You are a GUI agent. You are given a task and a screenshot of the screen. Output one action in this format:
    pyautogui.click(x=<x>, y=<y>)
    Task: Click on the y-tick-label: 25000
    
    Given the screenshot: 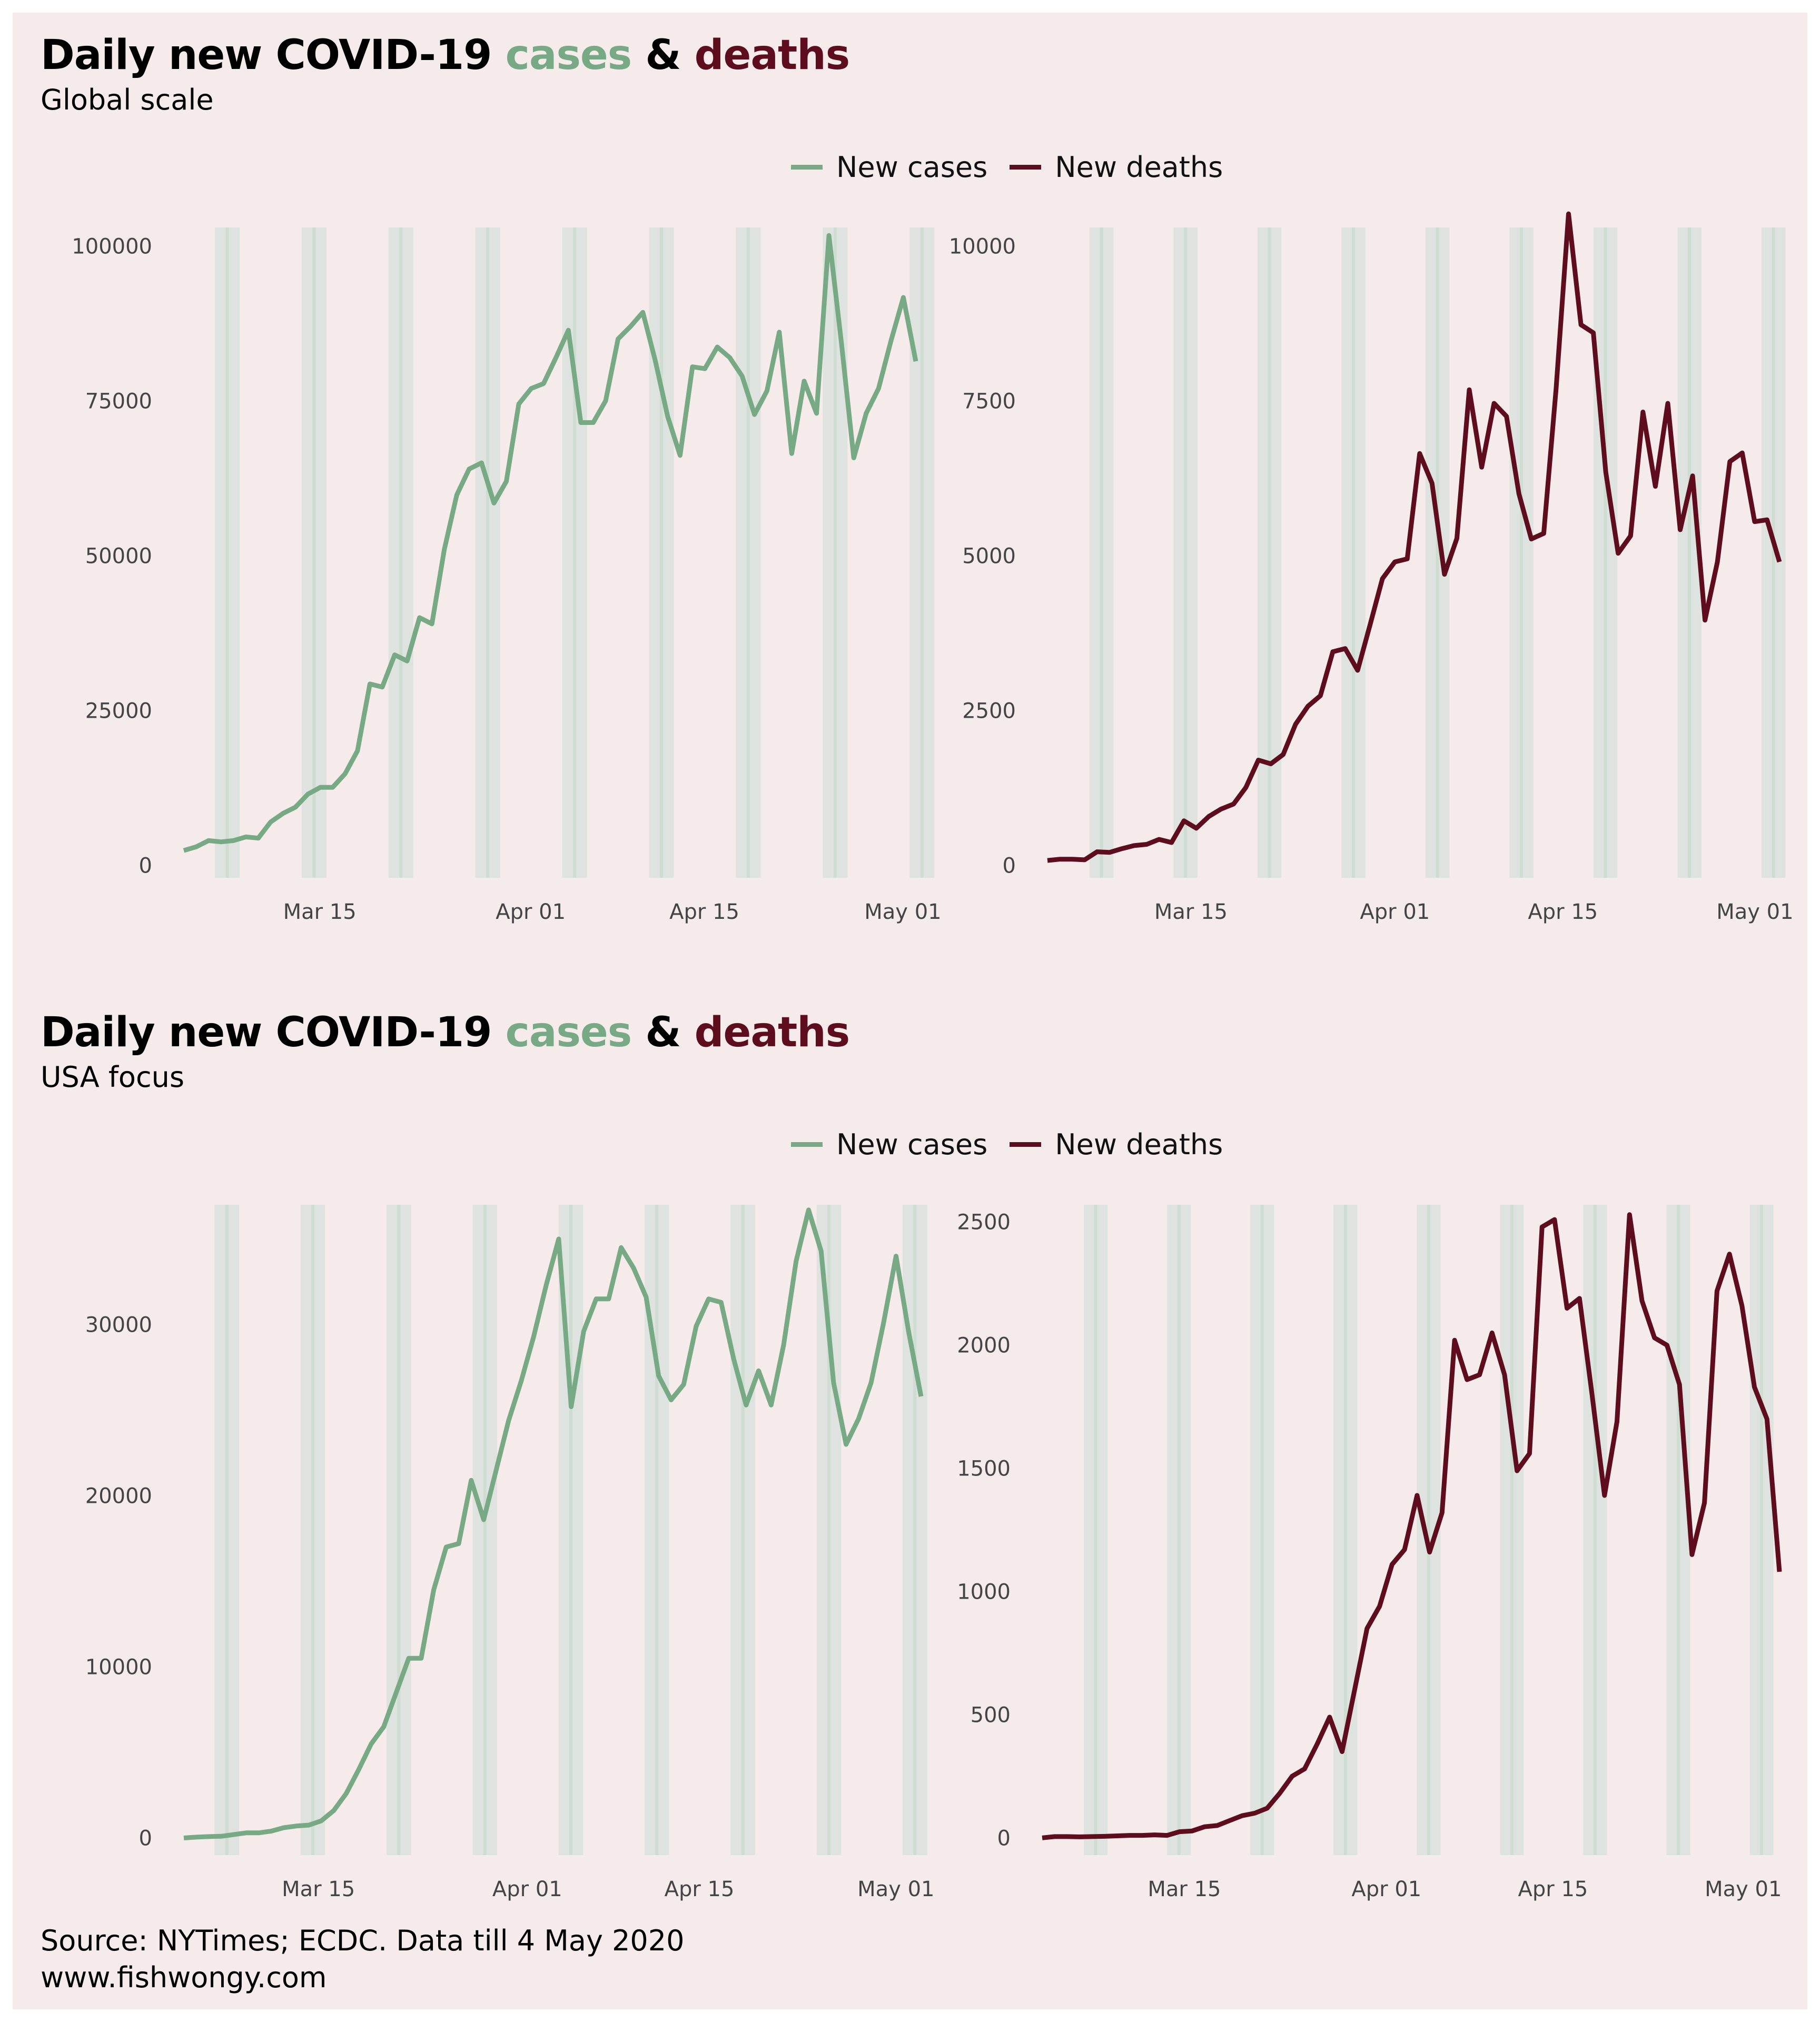 What is the action you would take?
    pyautogui.click(x=118, y=711)
    